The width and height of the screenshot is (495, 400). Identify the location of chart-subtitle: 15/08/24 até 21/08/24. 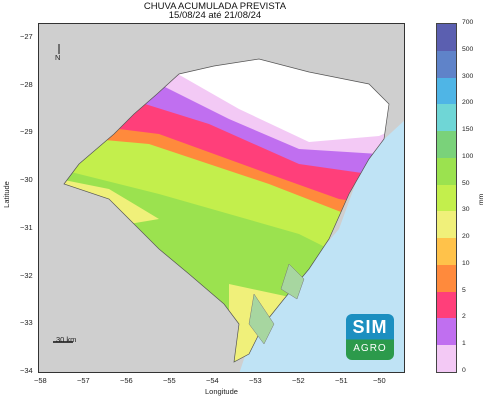
(215, 15).